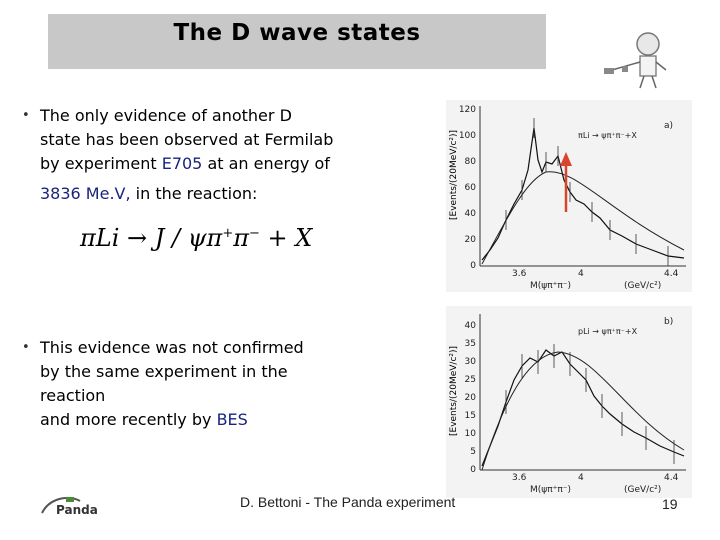 The height and width of the screenshot is (540, 720). Describe the element at coordinates (348, 502) in the screenshot. I see `footer-text: D. Bettoni - The Panda experiment` at that location.